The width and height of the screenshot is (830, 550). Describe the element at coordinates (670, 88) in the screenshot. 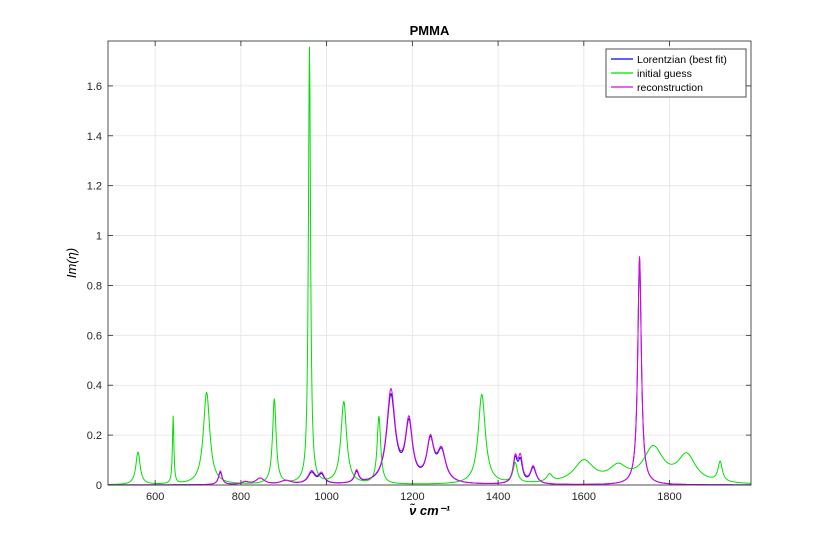

I see `legend-label: reconstruction` at that location.